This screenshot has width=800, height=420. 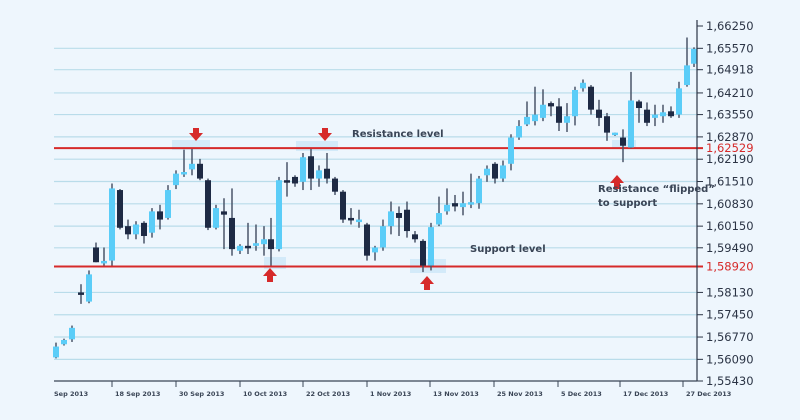 I want to click on y-tick-label: 1,63550, so click(x=730, y=115).